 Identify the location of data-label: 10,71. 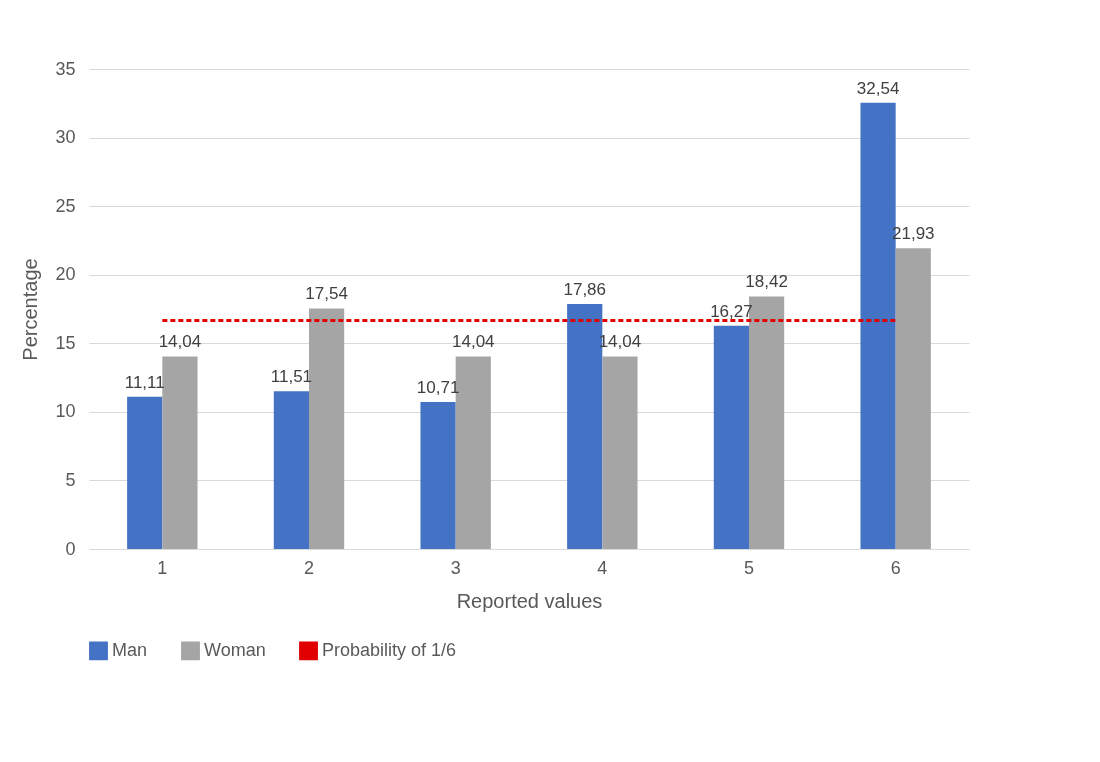
(438, 388).